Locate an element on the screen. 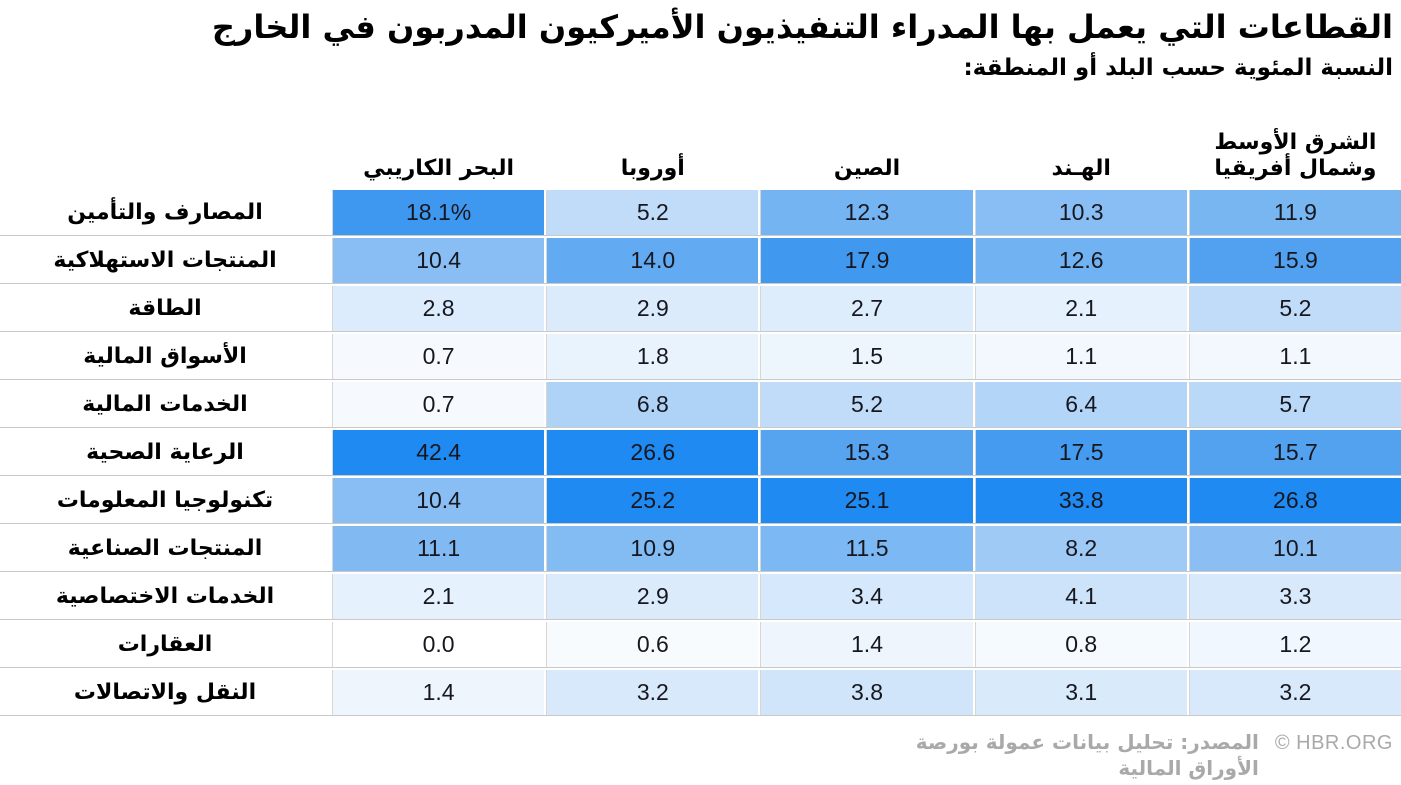 The image size is (1401, 785). table-row: النقل والاتصالات 1.4 3.2 3.8 3.1 3.2 is located at coordinates (700, 693).